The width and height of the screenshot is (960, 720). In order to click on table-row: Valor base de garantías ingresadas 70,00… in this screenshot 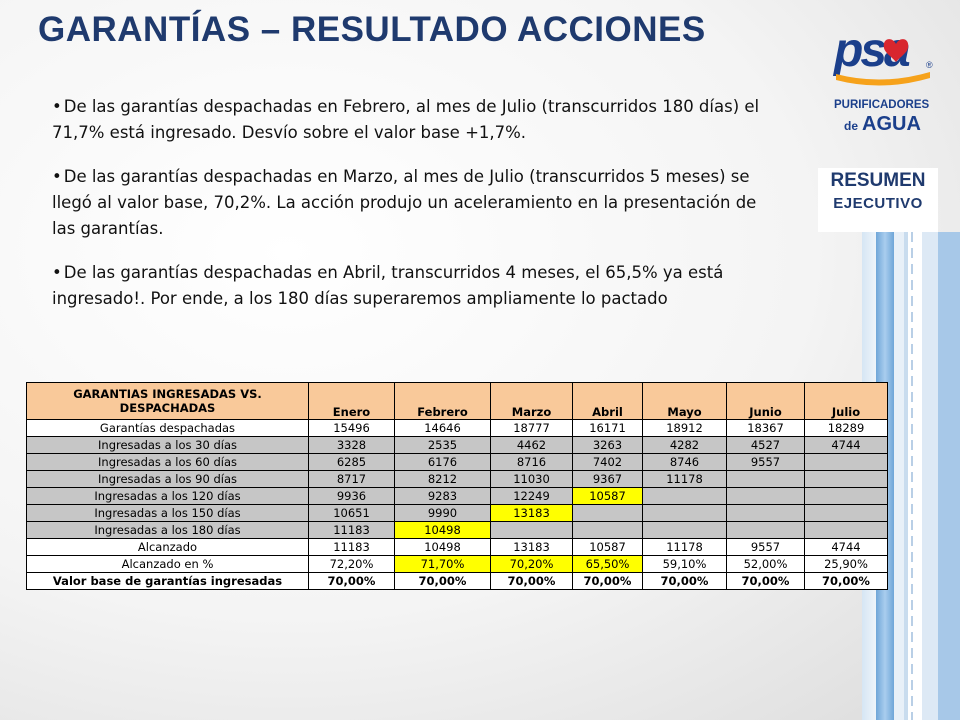, I will do `click(457, 581)`.